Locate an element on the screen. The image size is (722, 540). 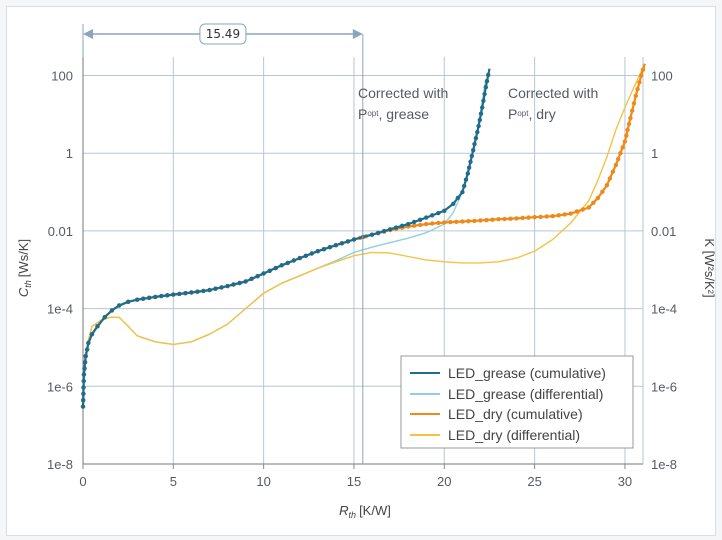
y-tick-label-right: 1e-6 is located at coordinates (664, 386).